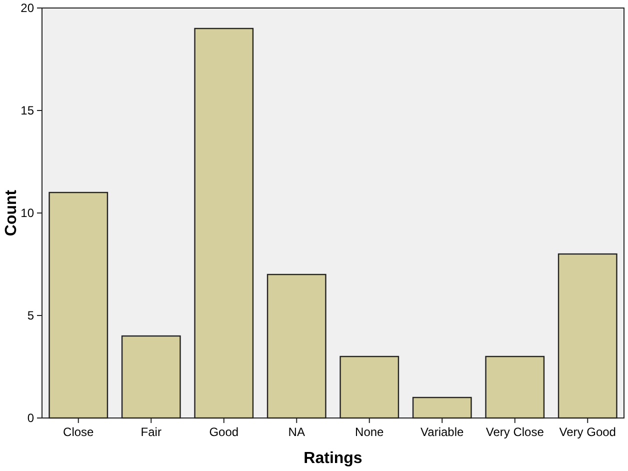  Describe the element at coordinates (27, 8) in the screenshot. I see `y-tick-label: 20` at that location.